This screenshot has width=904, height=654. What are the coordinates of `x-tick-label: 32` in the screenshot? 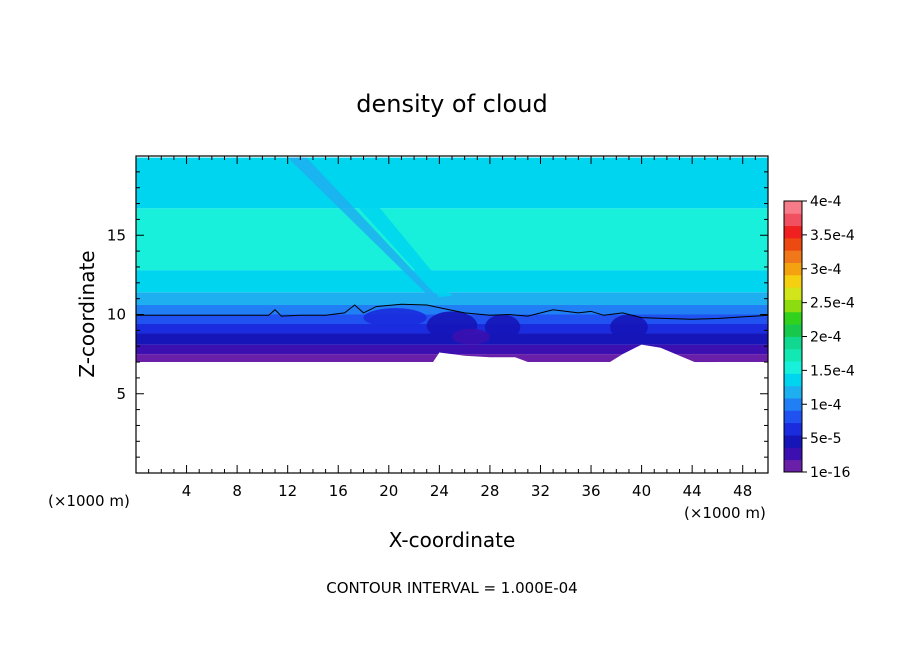 It's located at (540, 491).